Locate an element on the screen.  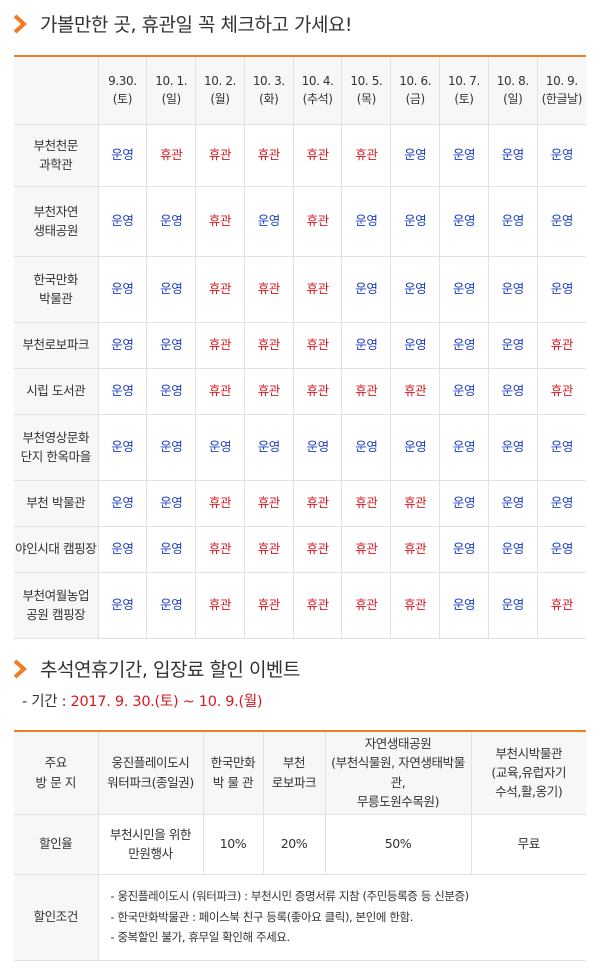
venue-name: 부천자연 생태공원 is located at coordinates (56, 221).